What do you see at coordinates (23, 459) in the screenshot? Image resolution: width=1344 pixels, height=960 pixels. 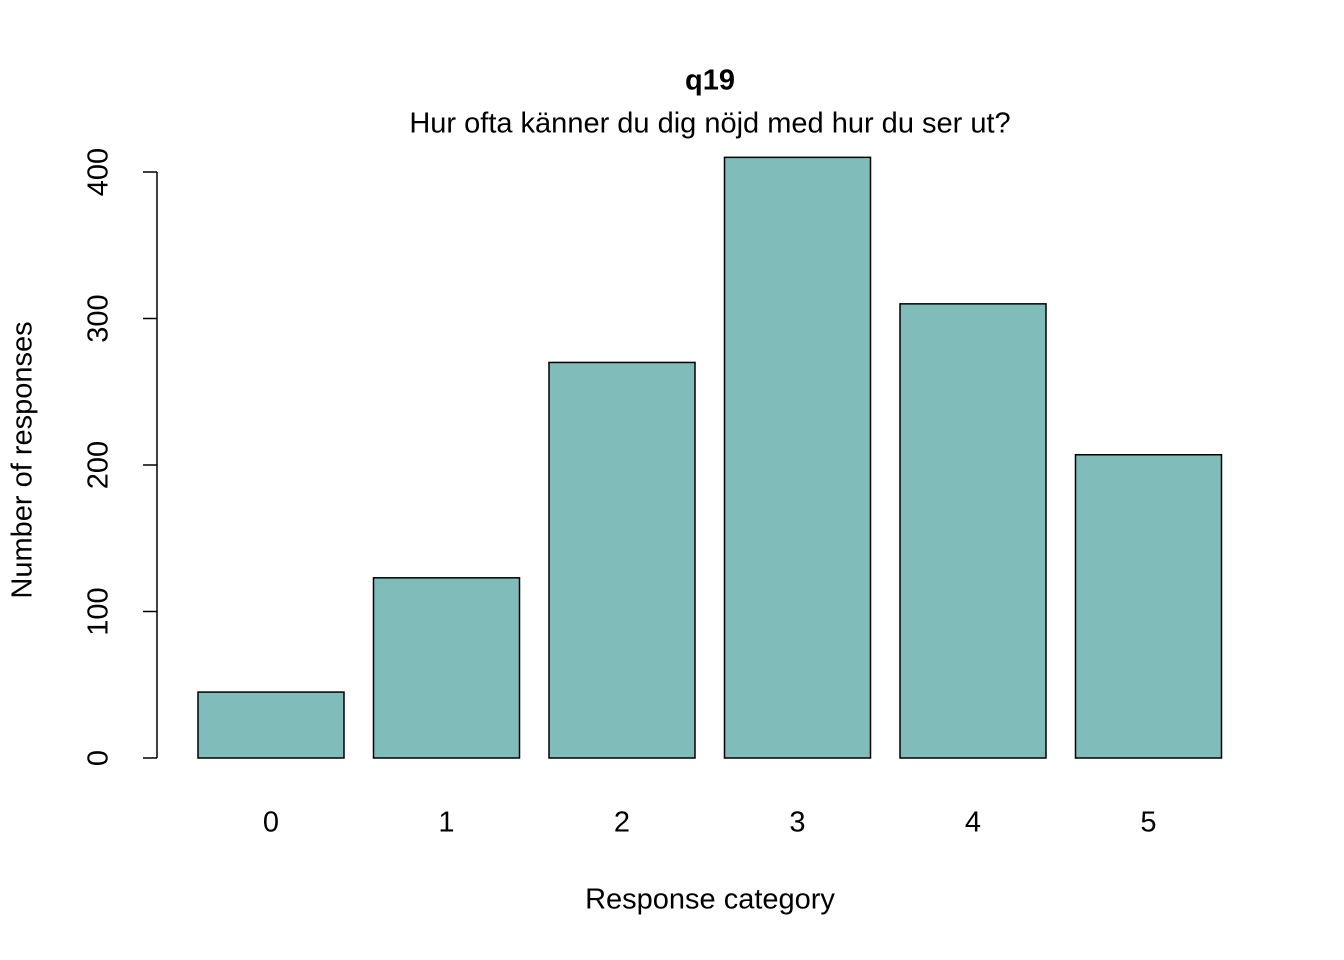 I see `y-axis-label: Number of responses` at bounding box center [23, 459].